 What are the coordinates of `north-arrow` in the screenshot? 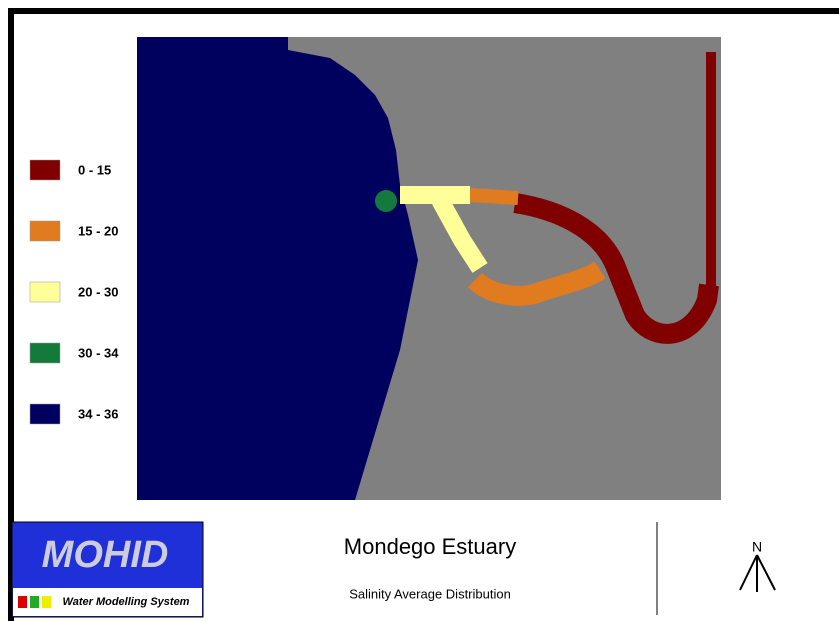 It's located at (757, 573).